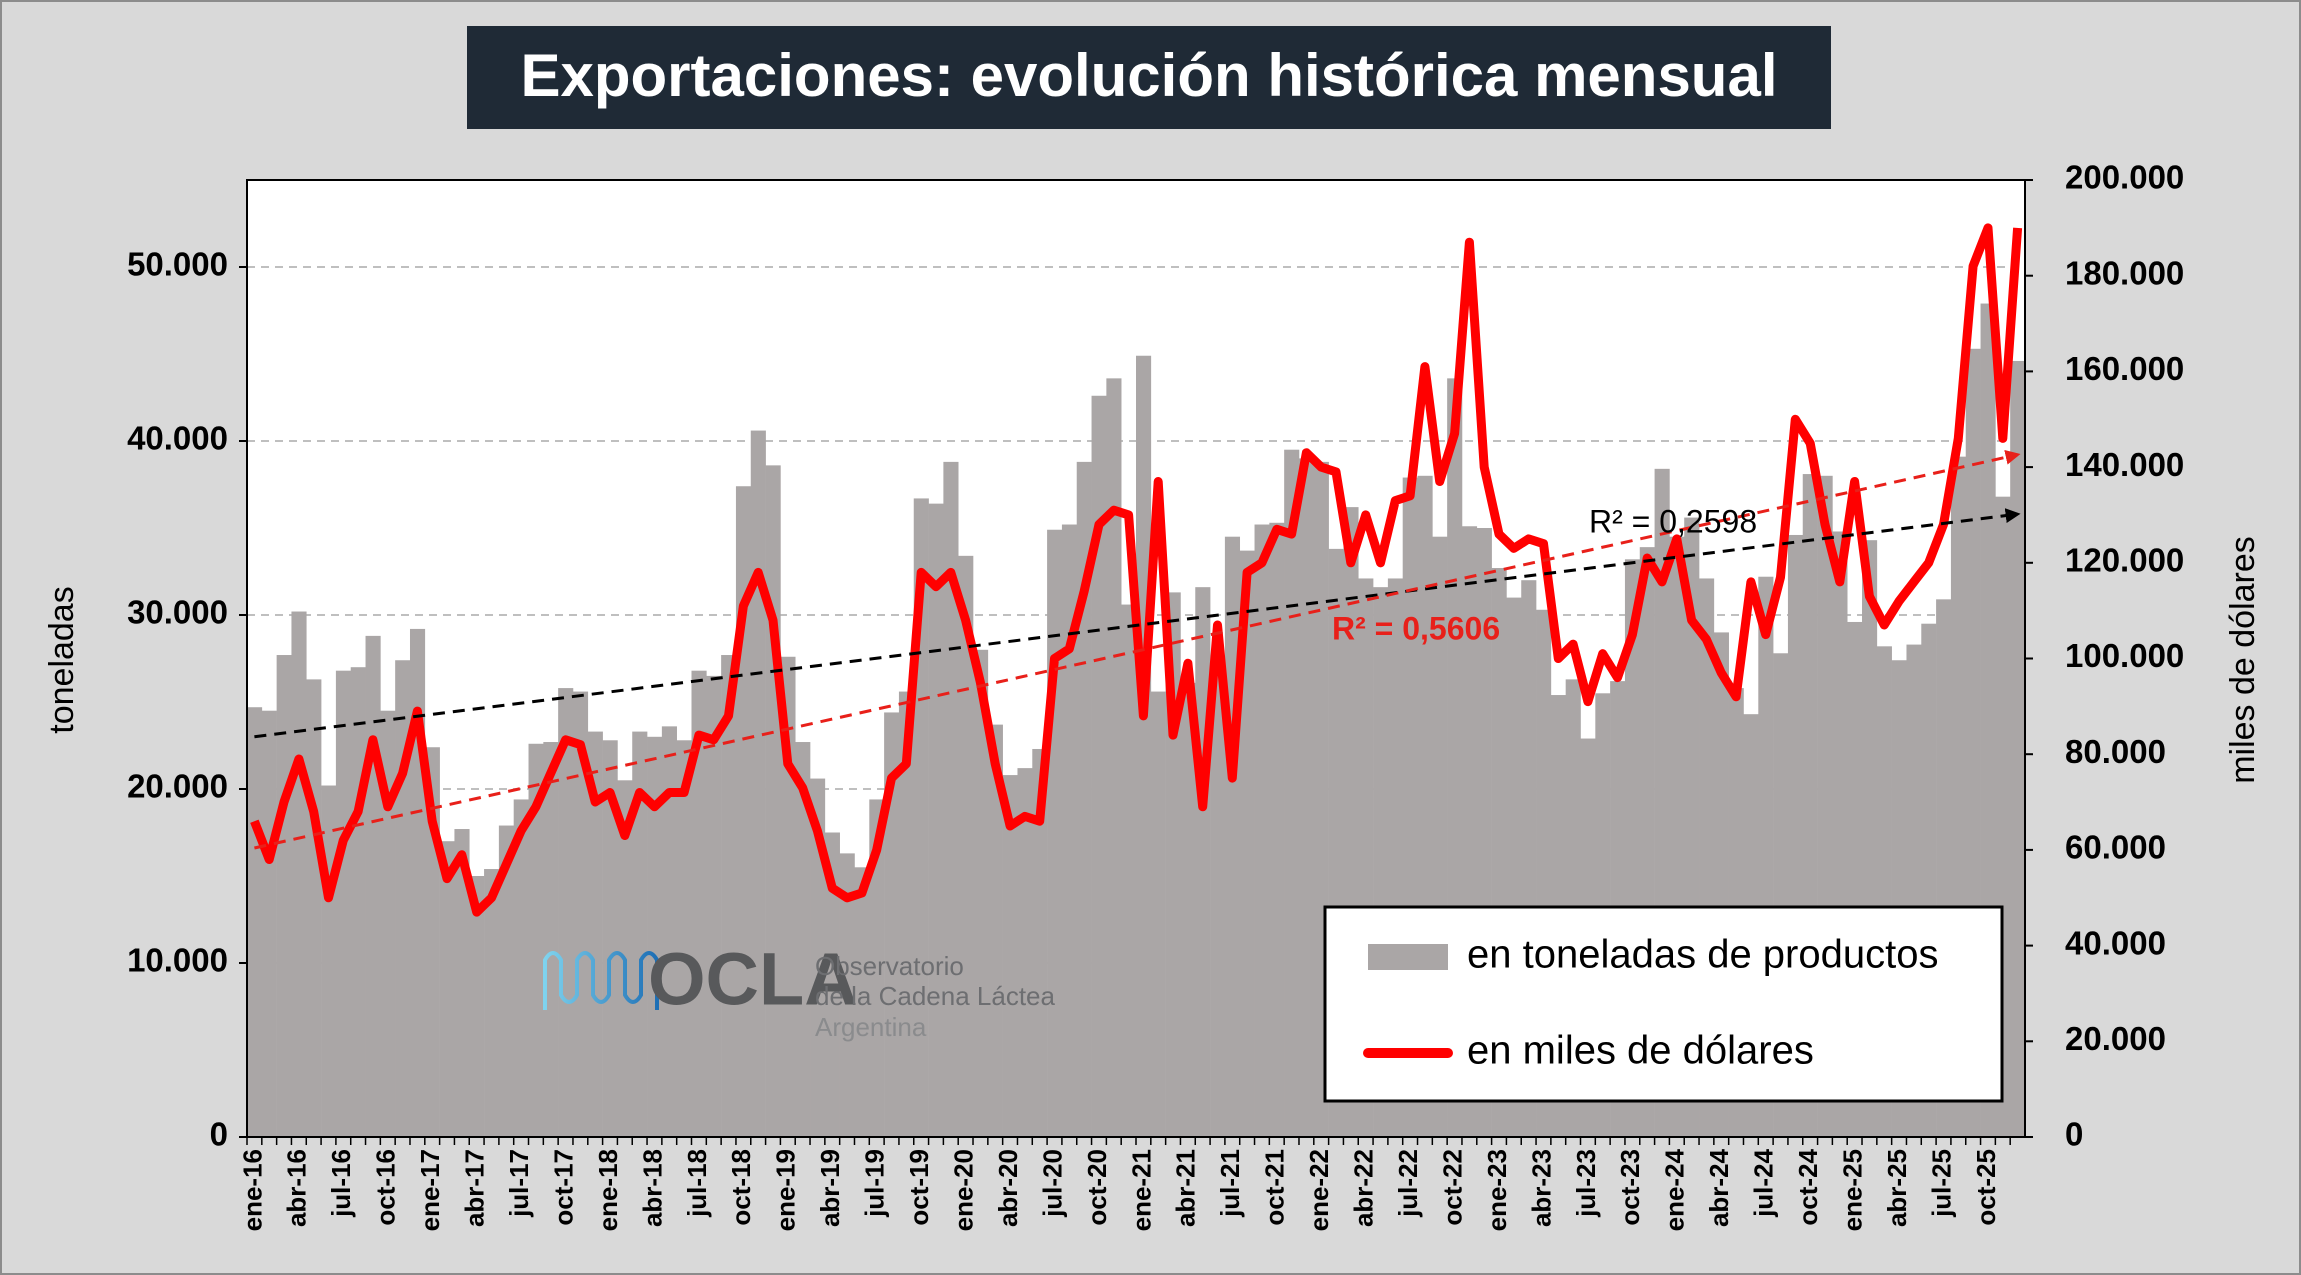  Describe the element at coordinates (1230, 1183) in the screenshot. I see `x-tick-label: jul-21` at that location.